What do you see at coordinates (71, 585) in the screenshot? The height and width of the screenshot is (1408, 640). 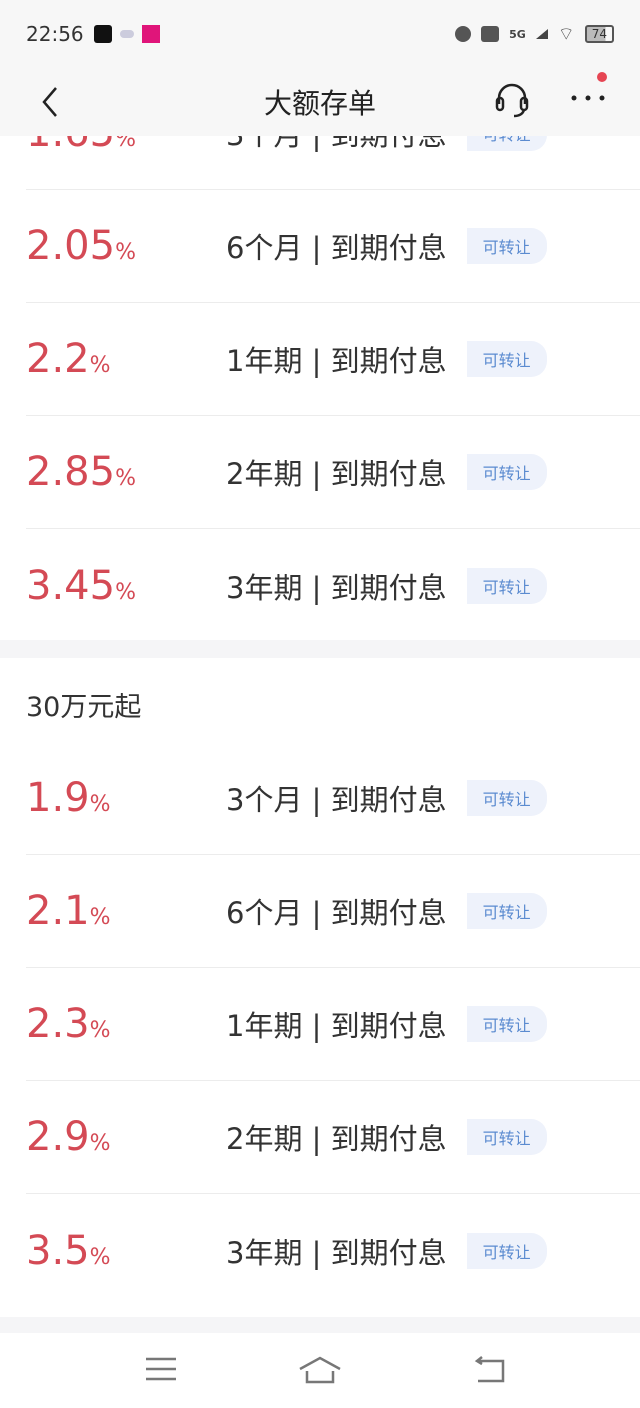 I see `rate-value: 3.45` at bounding box center [71, 585].